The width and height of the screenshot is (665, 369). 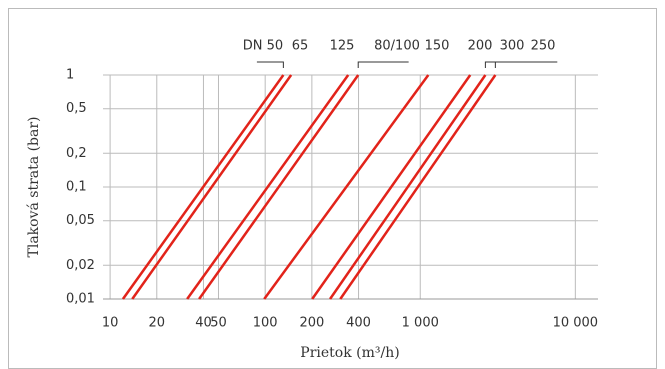 I want to click on y-tick-label: 1, so click(x=70, y=75).